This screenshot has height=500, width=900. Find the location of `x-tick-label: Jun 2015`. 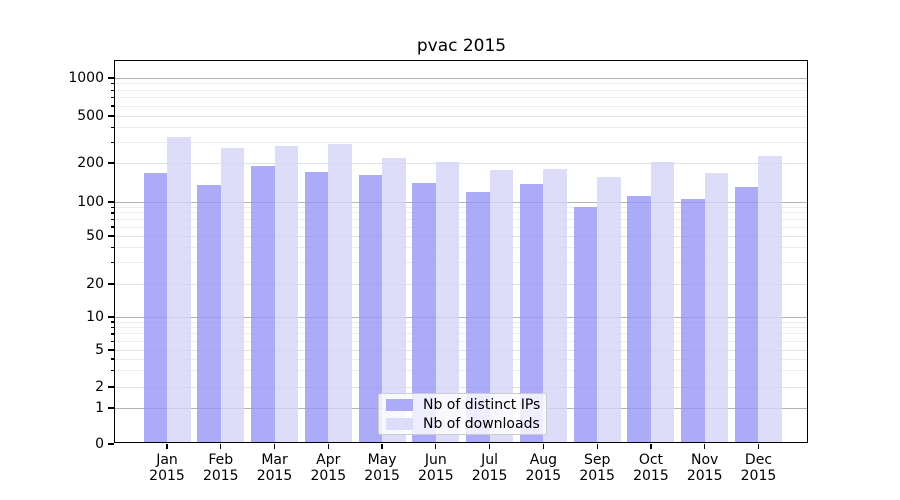

x-tick-label: Jun 2015 is located at coordinates (436, 468).